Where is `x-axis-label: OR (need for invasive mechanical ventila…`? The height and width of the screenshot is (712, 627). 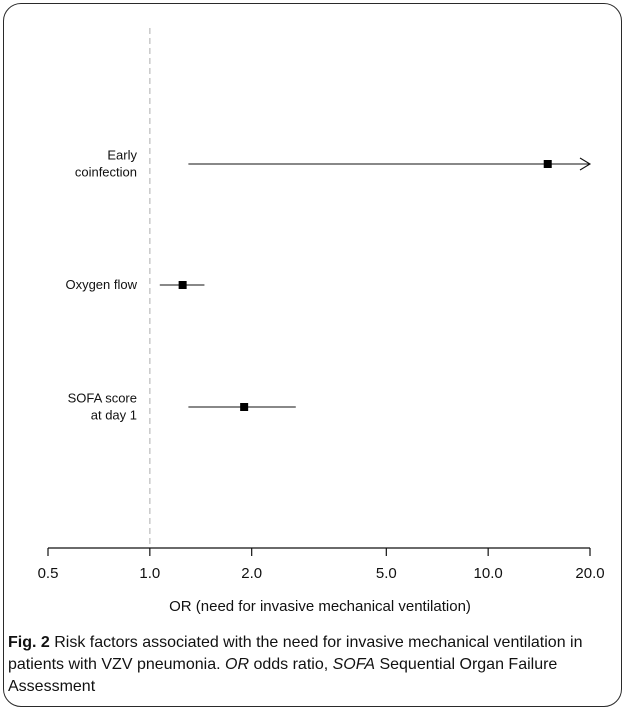
x-axis-label: OR (need for invasive mechanical ventila… is located at coordinates (320, 606).